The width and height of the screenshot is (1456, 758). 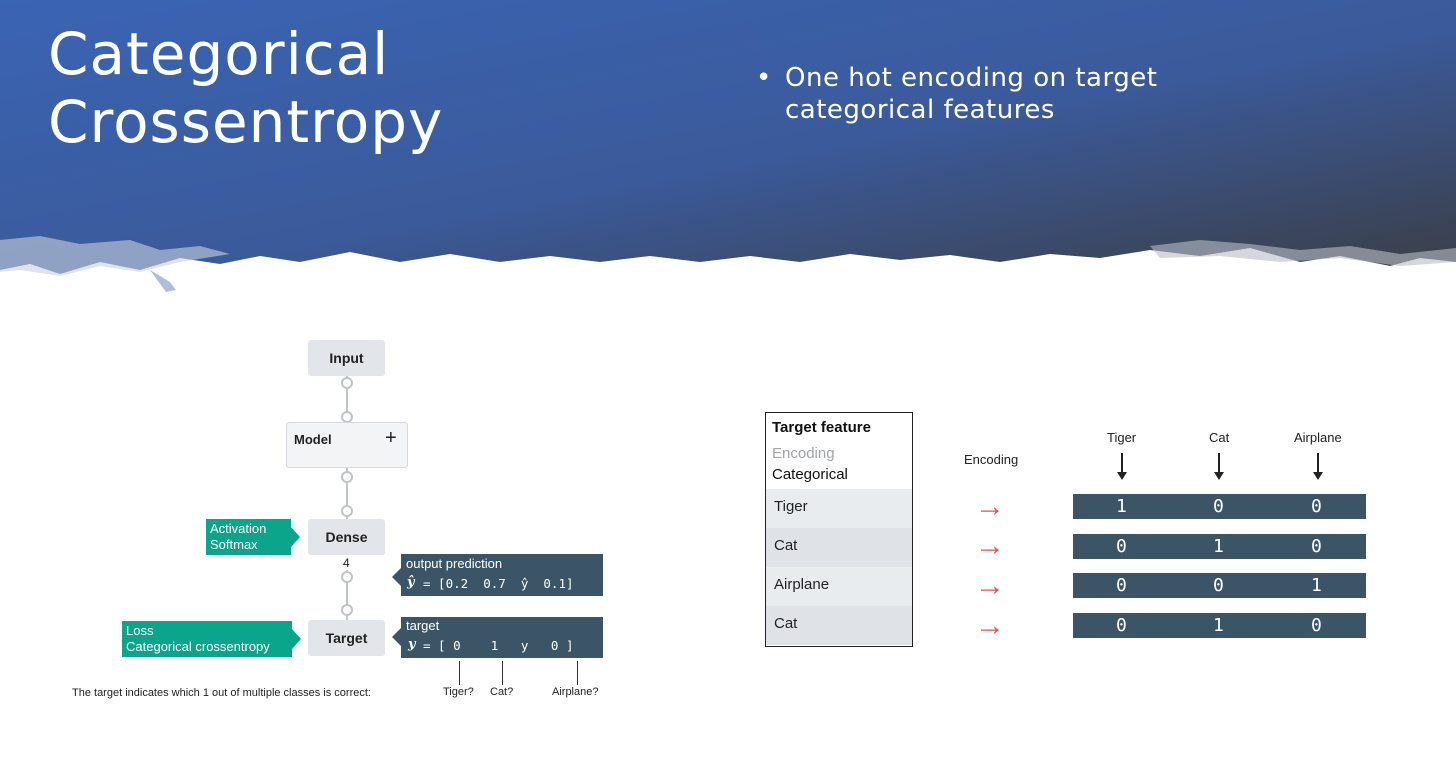 What do you see at coordinates (498, 583) in the screenshot?
I see `output-prediction-values: = [0.2 0.7 ŷ 0.1]` at bounding box center [498, 583].